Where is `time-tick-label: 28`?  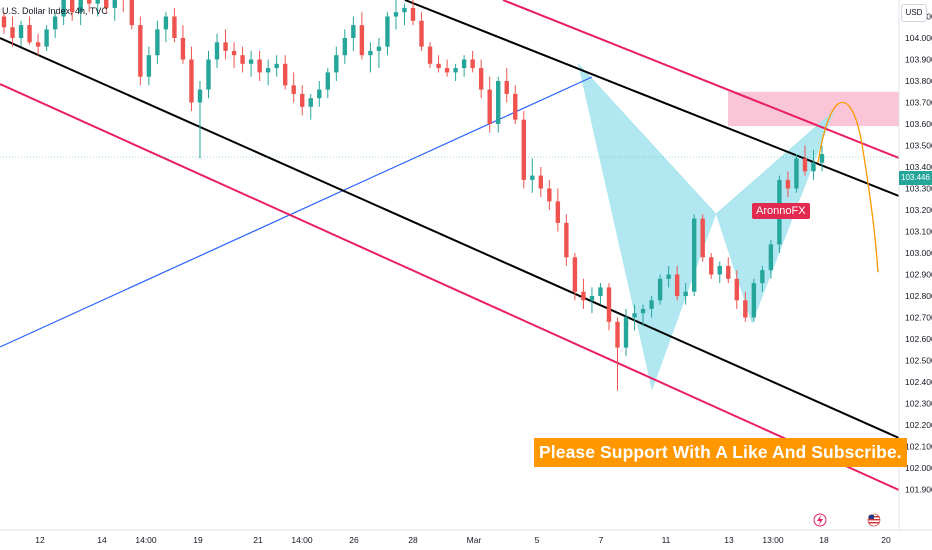
time-tick-label: 28 is located at coordinates (413, 540).